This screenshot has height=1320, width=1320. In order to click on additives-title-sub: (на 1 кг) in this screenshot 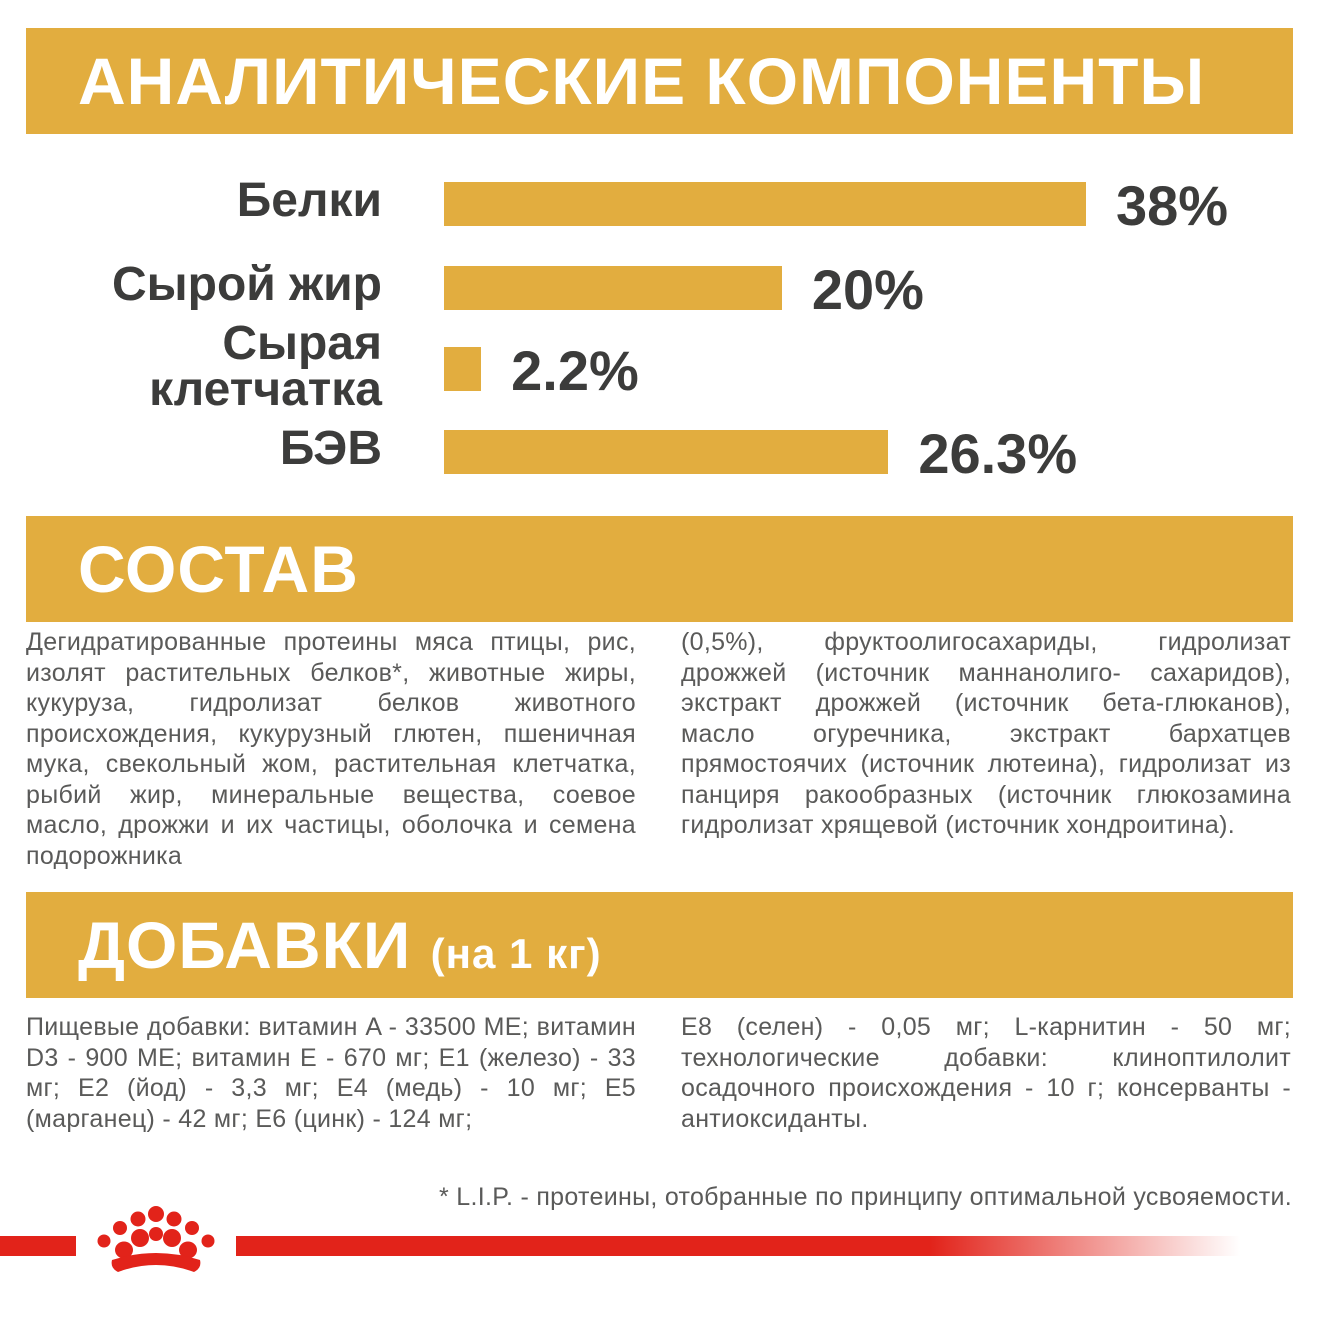, I will do `click(516, 953)`.